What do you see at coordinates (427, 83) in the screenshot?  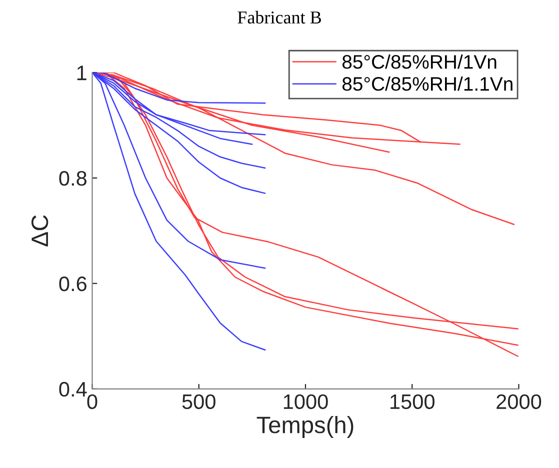 I see `legend-label: 85°C/85%RH/1.1Vn` at bounding box center [427, 83].